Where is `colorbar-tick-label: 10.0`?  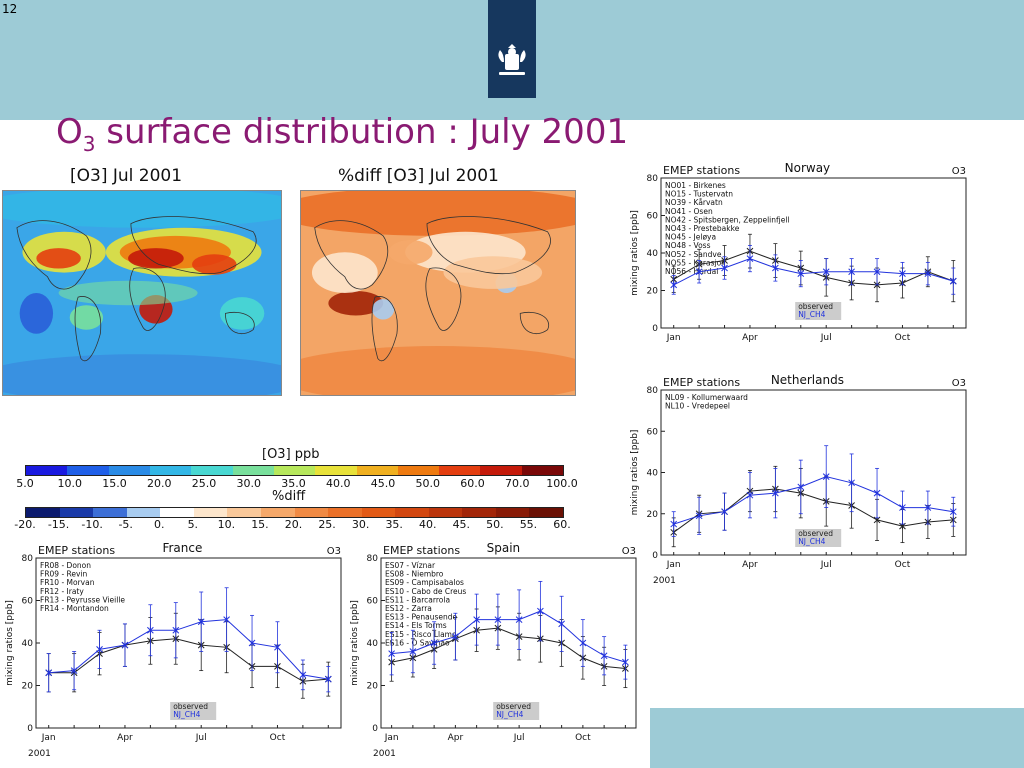 colorbar-tick-label: 10.0 is located at coordinates (70, 483).